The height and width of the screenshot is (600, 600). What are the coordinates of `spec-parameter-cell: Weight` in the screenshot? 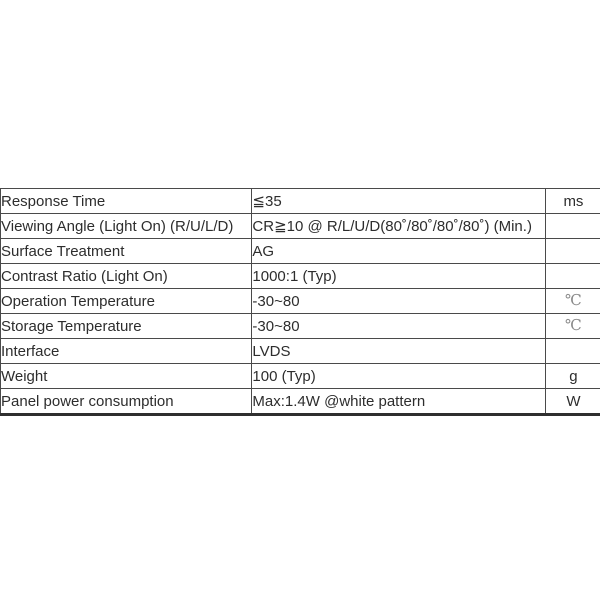 It's located at (126, 376).